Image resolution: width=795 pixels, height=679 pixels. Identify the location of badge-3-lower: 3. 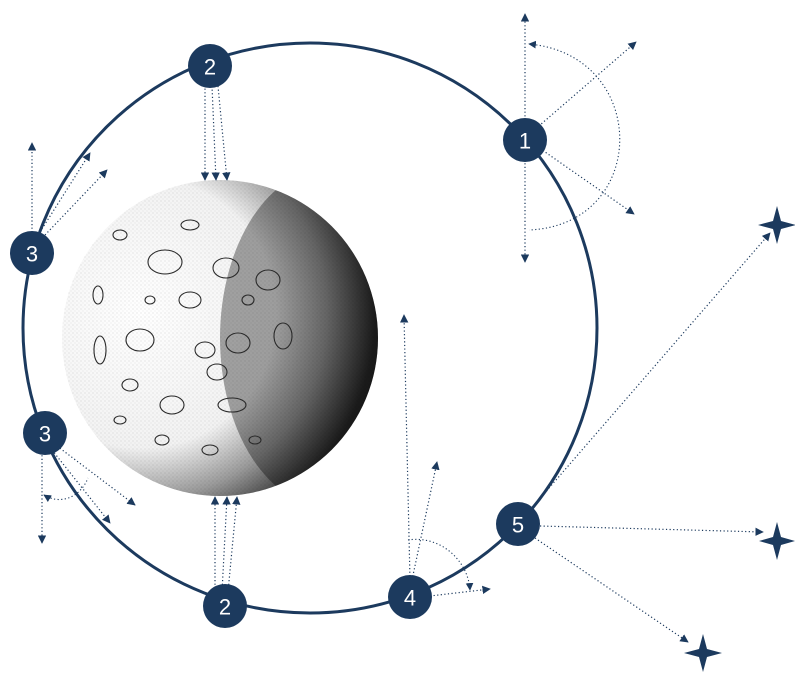
(45, 433).